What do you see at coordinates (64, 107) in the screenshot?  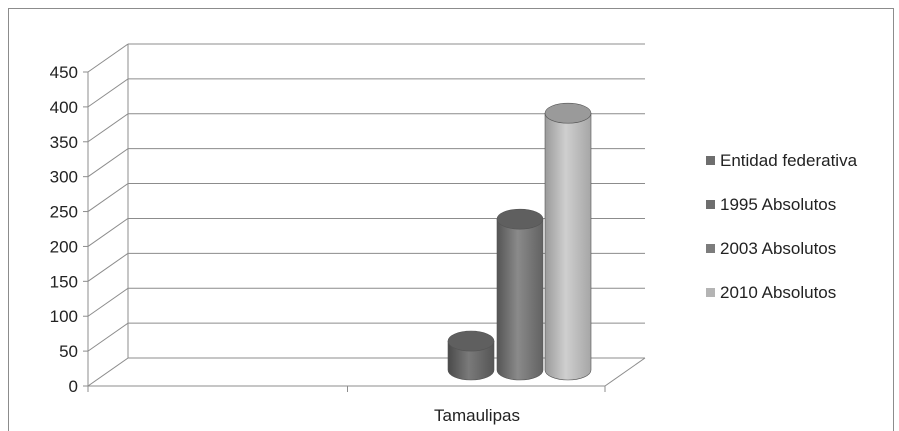 I see `y-tick-label: 400` at bounding box center [64, 107].